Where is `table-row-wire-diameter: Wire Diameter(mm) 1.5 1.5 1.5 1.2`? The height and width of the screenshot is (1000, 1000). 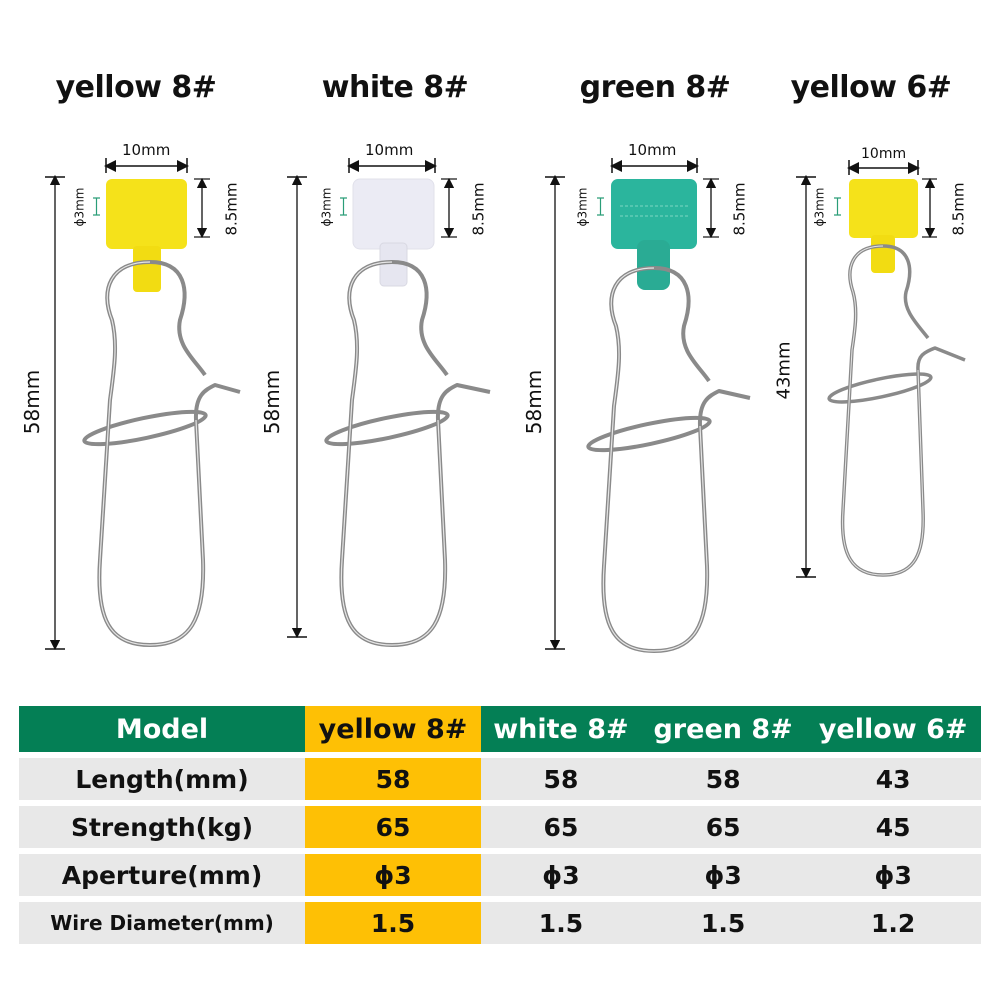
table-row-wire-diameter: Wire Diameter(mm) 1.5 1.5 1.5 1.2 is located at coordinates (500, 923).